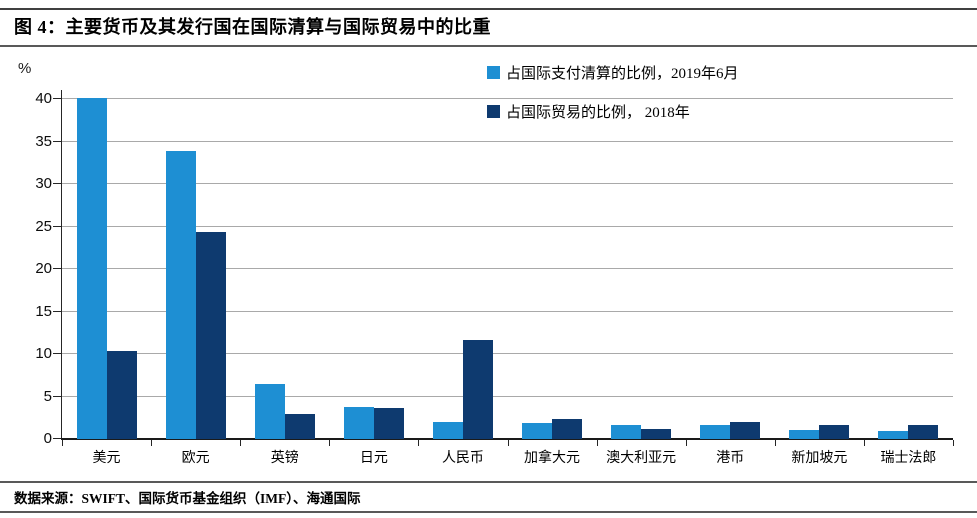 This screenshot has width=977, height=518. What do you see at coordinates (43, 268) in the screenshot?
I see `y-axis-tick-label: 20` at bounding box center [43, 268].